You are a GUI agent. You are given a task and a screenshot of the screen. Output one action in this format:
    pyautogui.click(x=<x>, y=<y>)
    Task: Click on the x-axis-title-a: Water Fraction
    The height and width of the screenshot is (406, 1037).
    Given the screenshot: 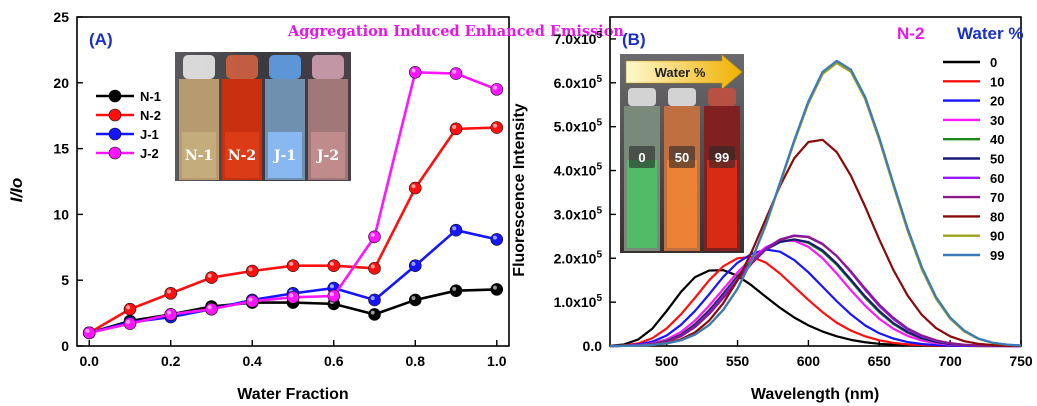 What is the action you would take?
    pyautogui.click(x=292, y=394)
    